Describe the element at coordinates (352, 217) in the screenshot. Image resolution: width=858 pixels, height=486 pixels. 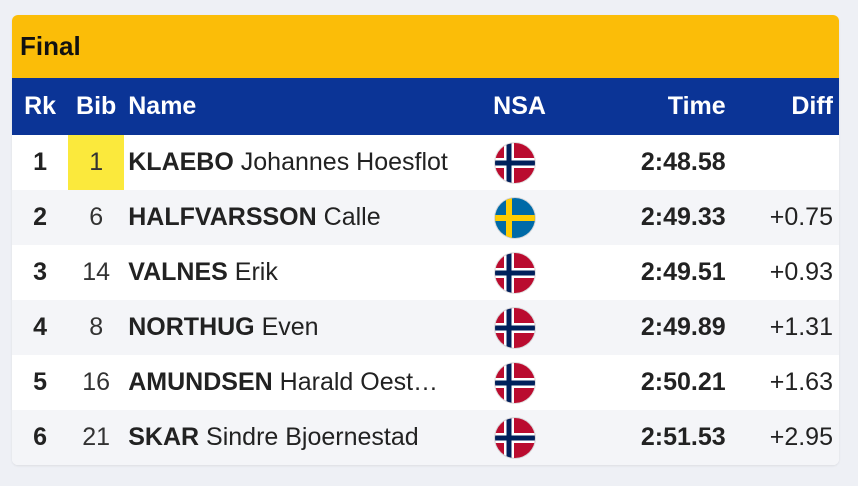
I see `athlete-given-name: Calle` at that location.